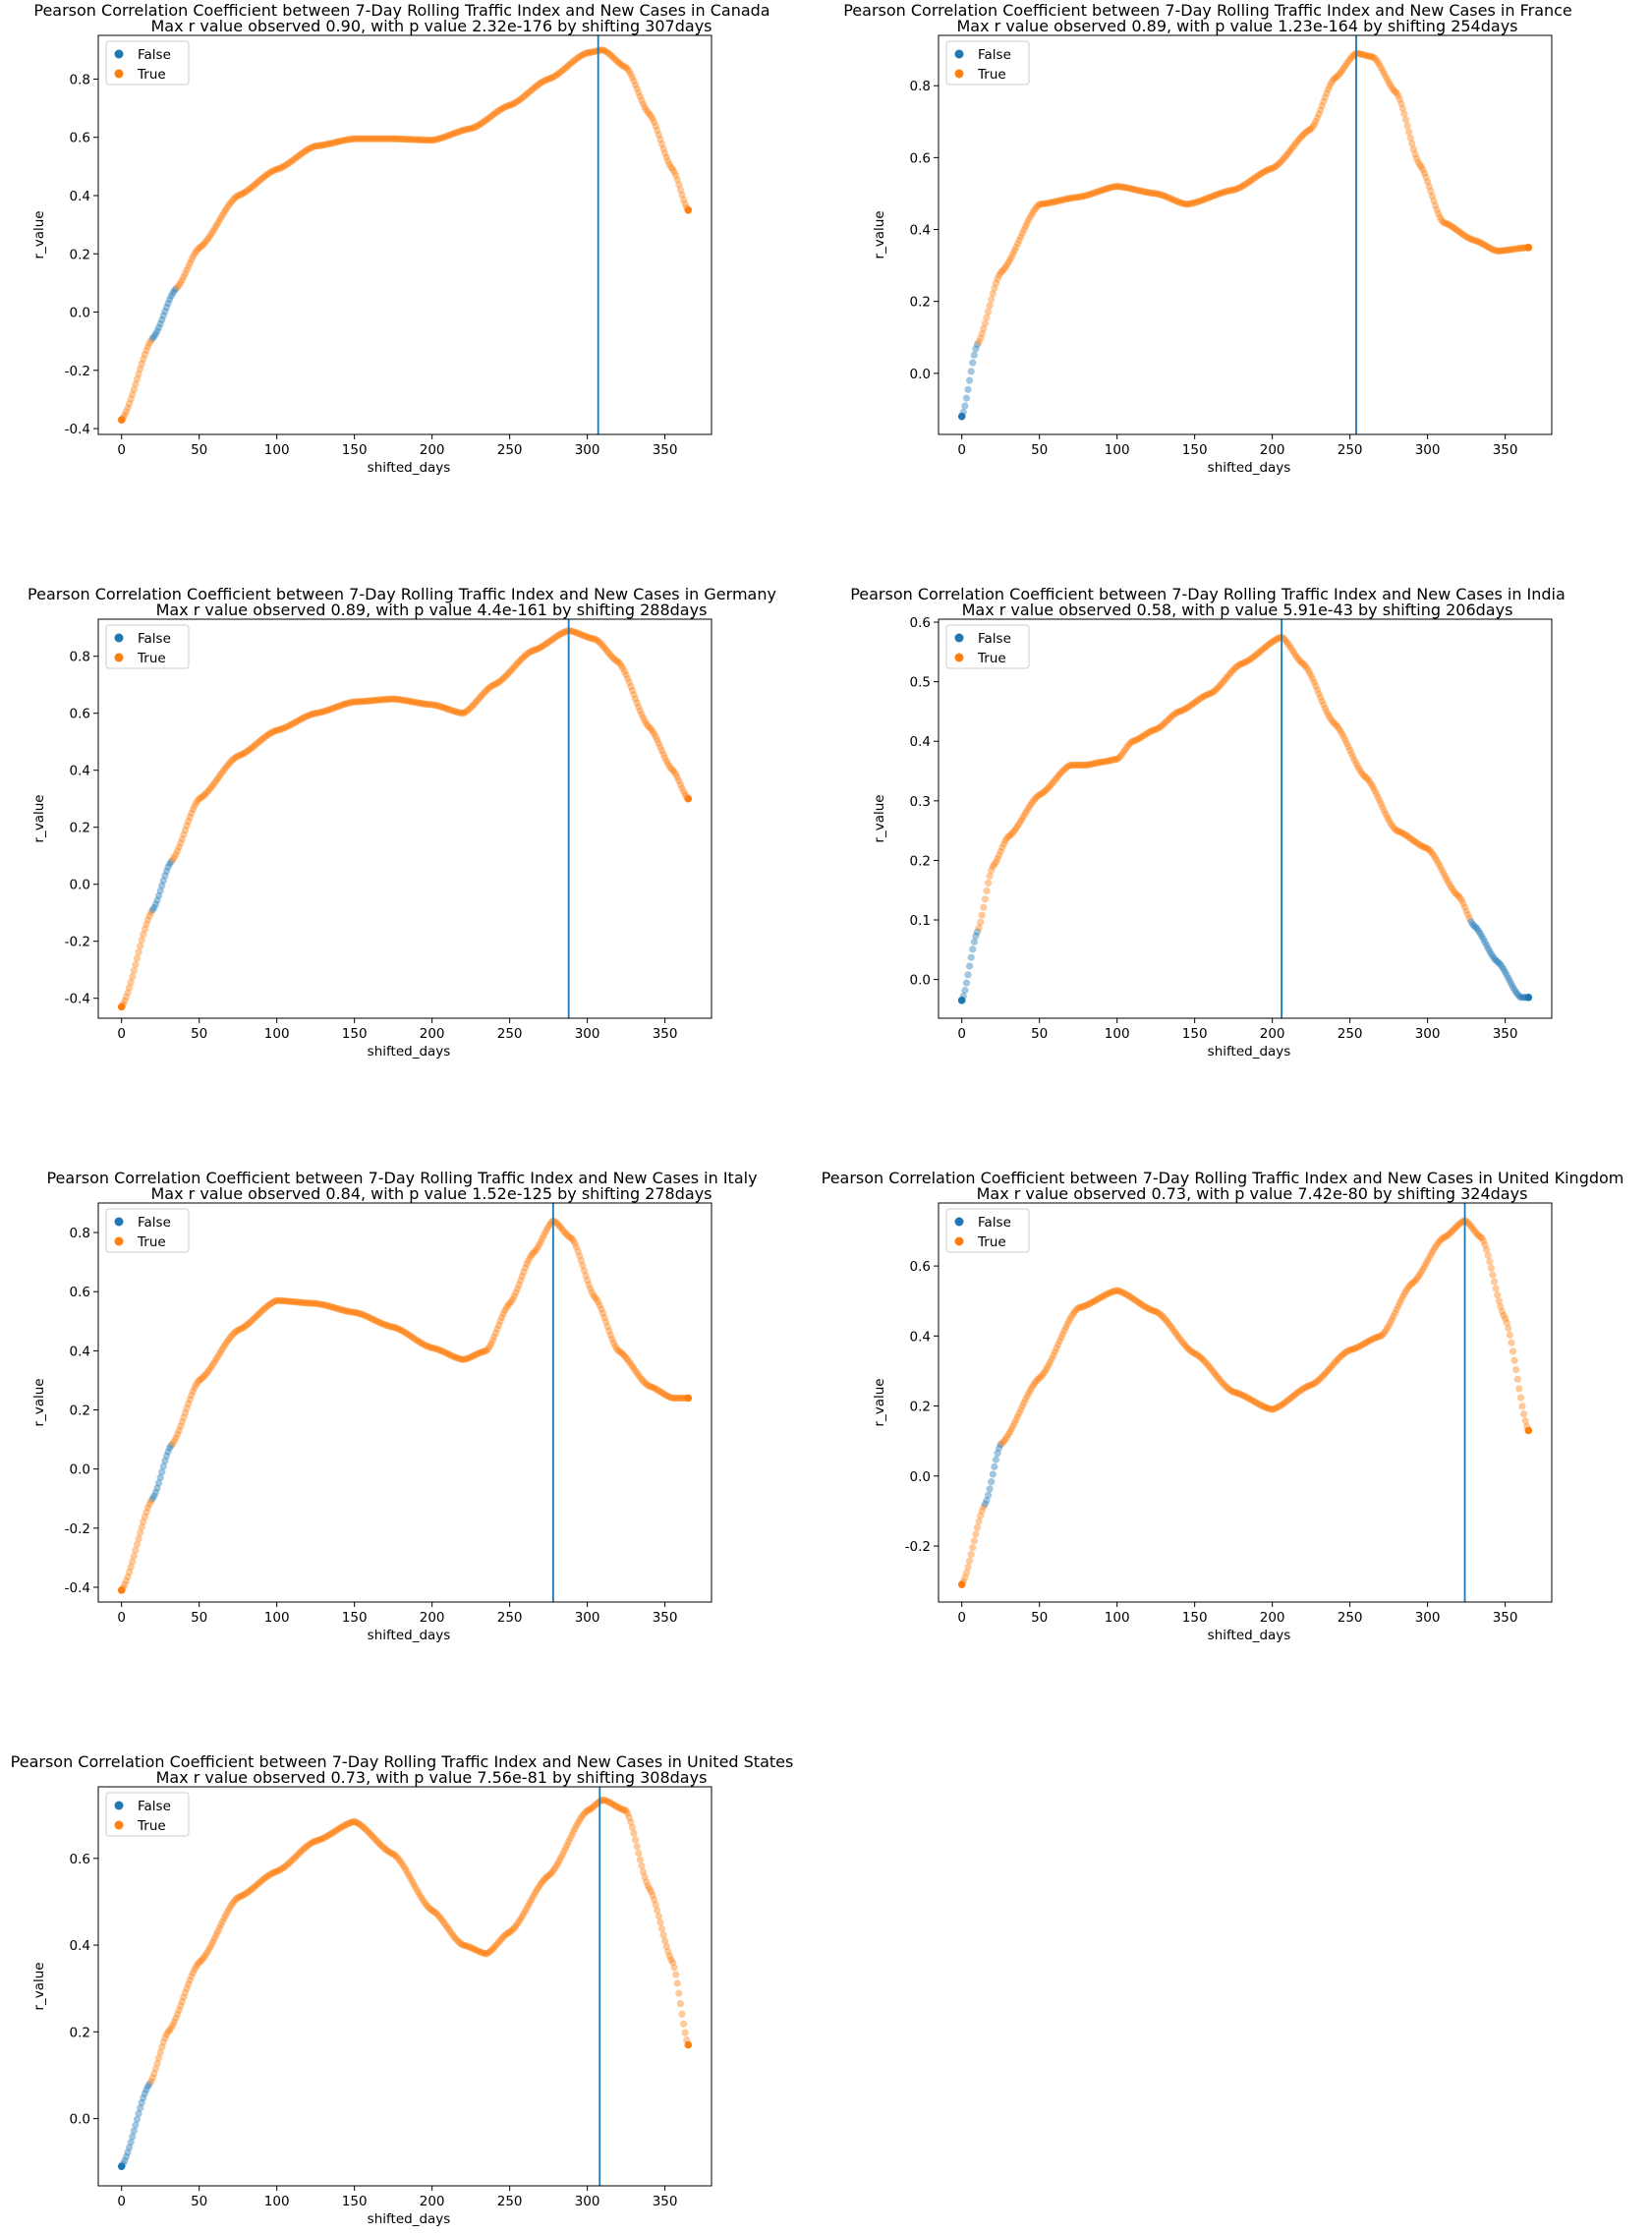  Describe the element at coordinates (959, 638) in the screenshot. I see `legend-marker-false` at that location.